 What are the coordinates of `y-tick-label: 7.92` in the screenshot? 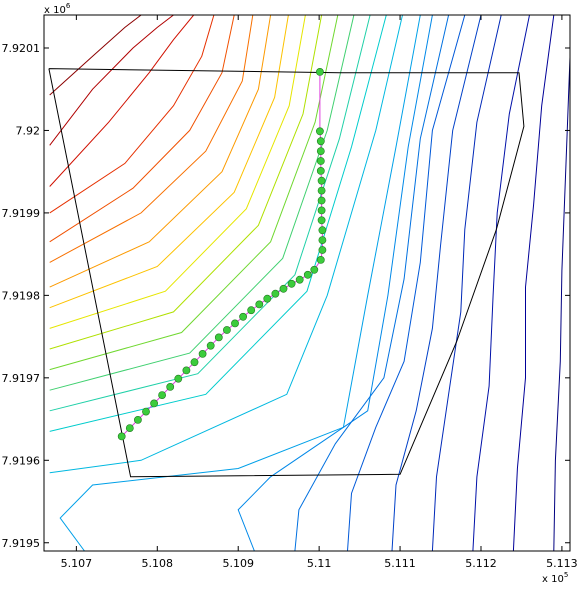 It's located at (28, 130).